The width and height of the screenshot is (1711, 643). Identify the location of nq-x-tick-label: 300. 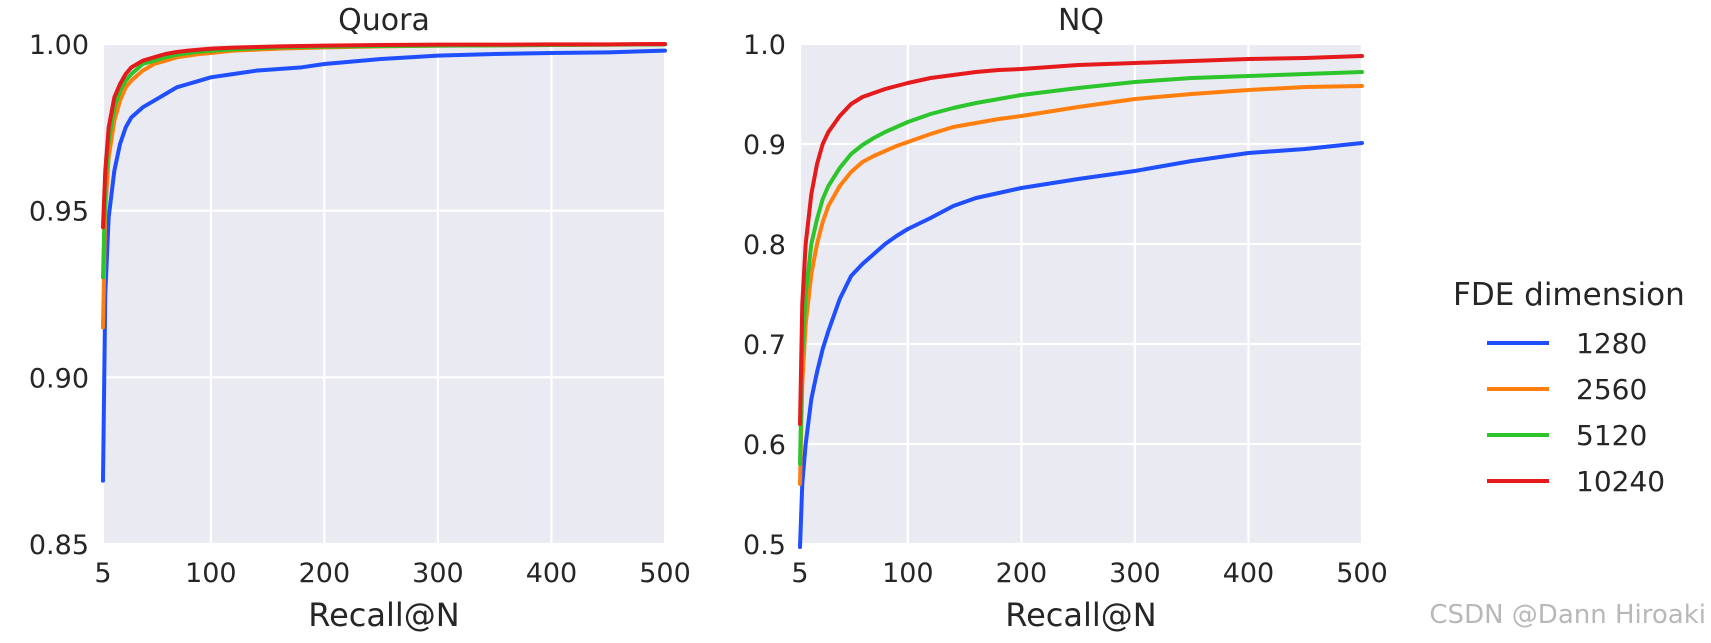
(1135, 573).